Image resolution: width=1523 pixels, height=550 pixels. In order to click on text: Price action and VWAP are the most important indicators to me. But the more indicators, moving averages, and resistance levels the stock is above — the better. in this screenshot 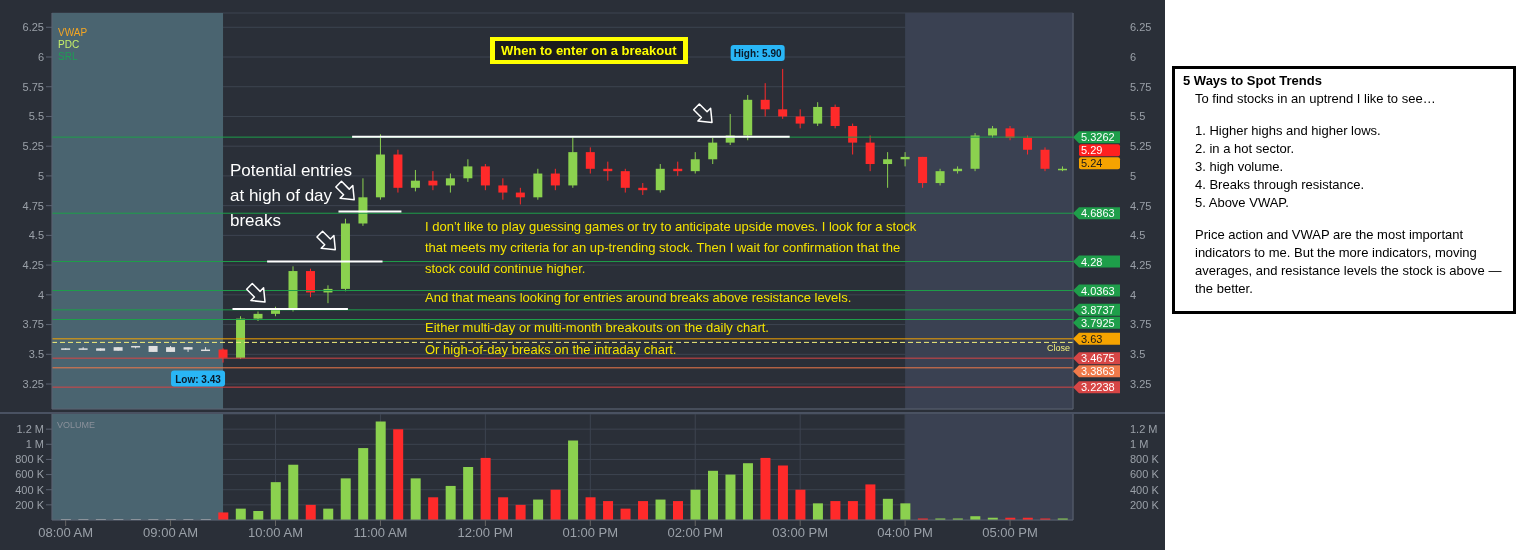, I will do `click(1349, 262)`.